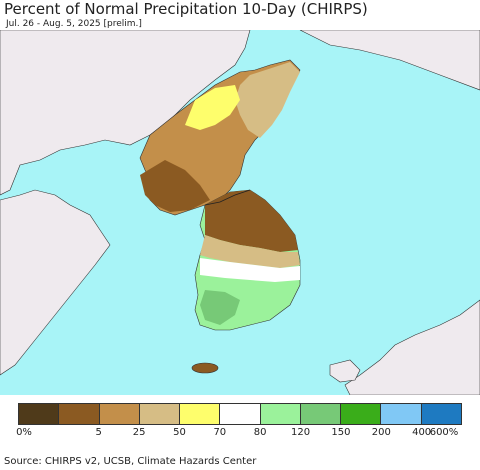  What do you see at coordinates (341, 432) in the screenshot?
I see `legend-tick-label: 150` at bounding box center [341, 432].